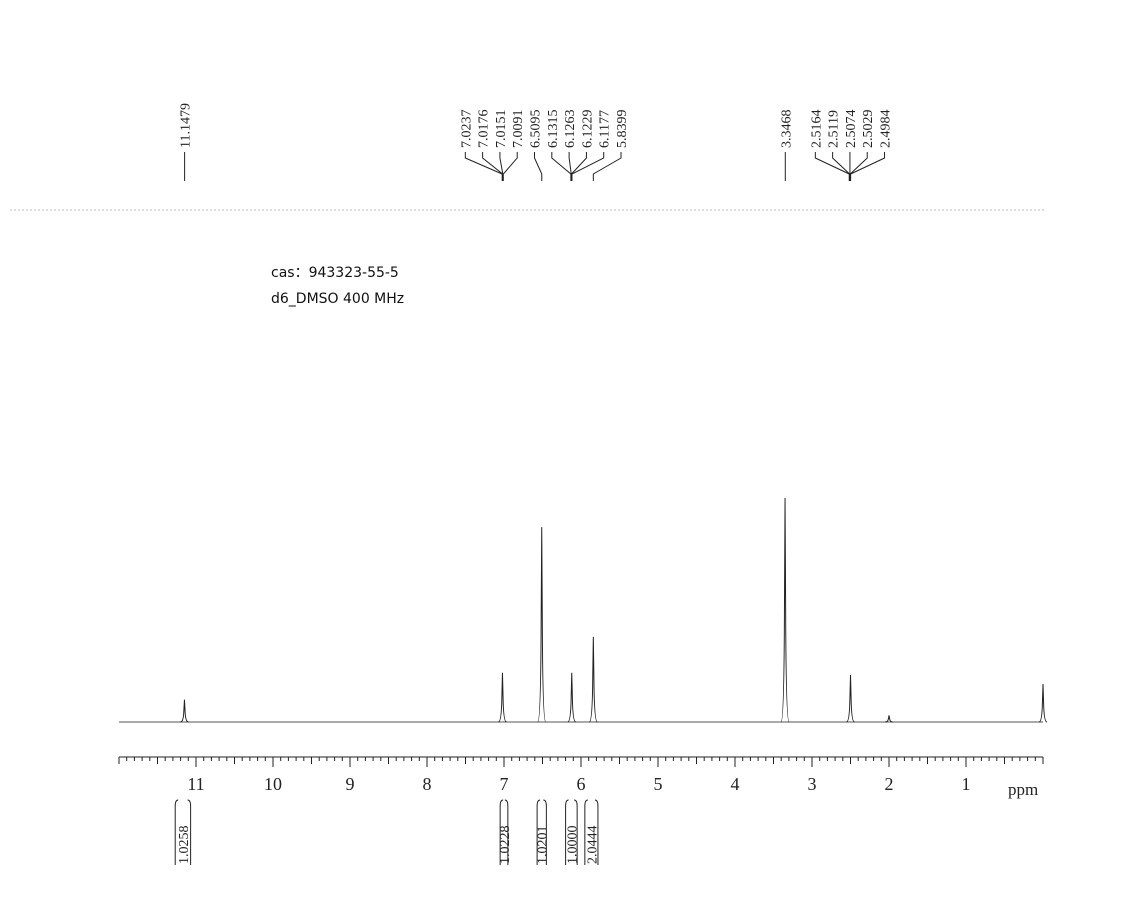 This screenshot has height=897, width=1144. Describe the element at coordinates (195, 784) in the screenshot. I see `x-tick-label: 11` at that location.